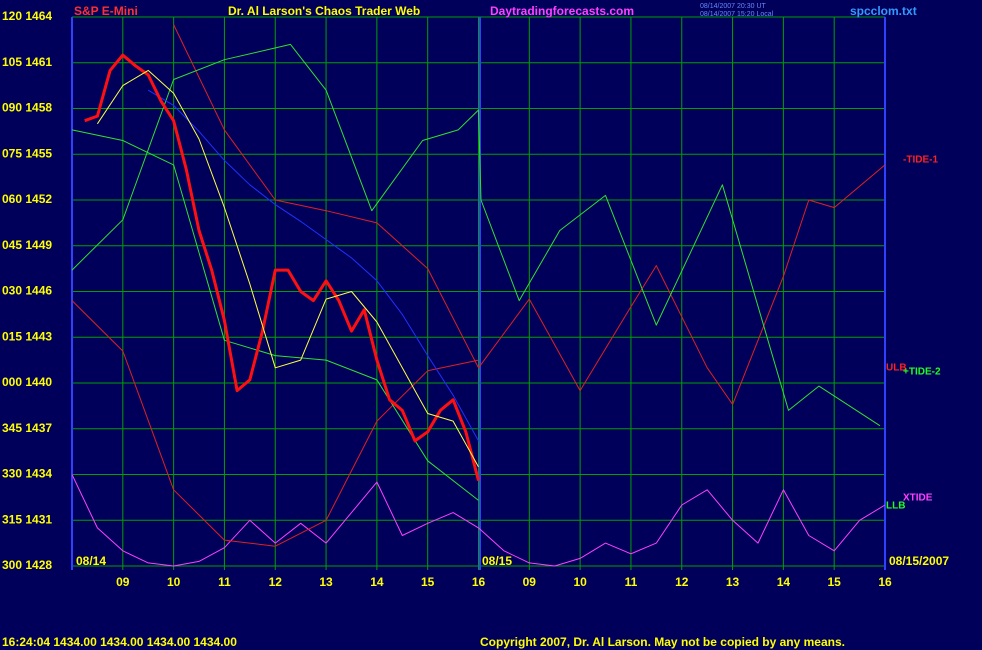  Describe the element at coordinates (478, 520) in the screenshot. I see `series-line` at that location.